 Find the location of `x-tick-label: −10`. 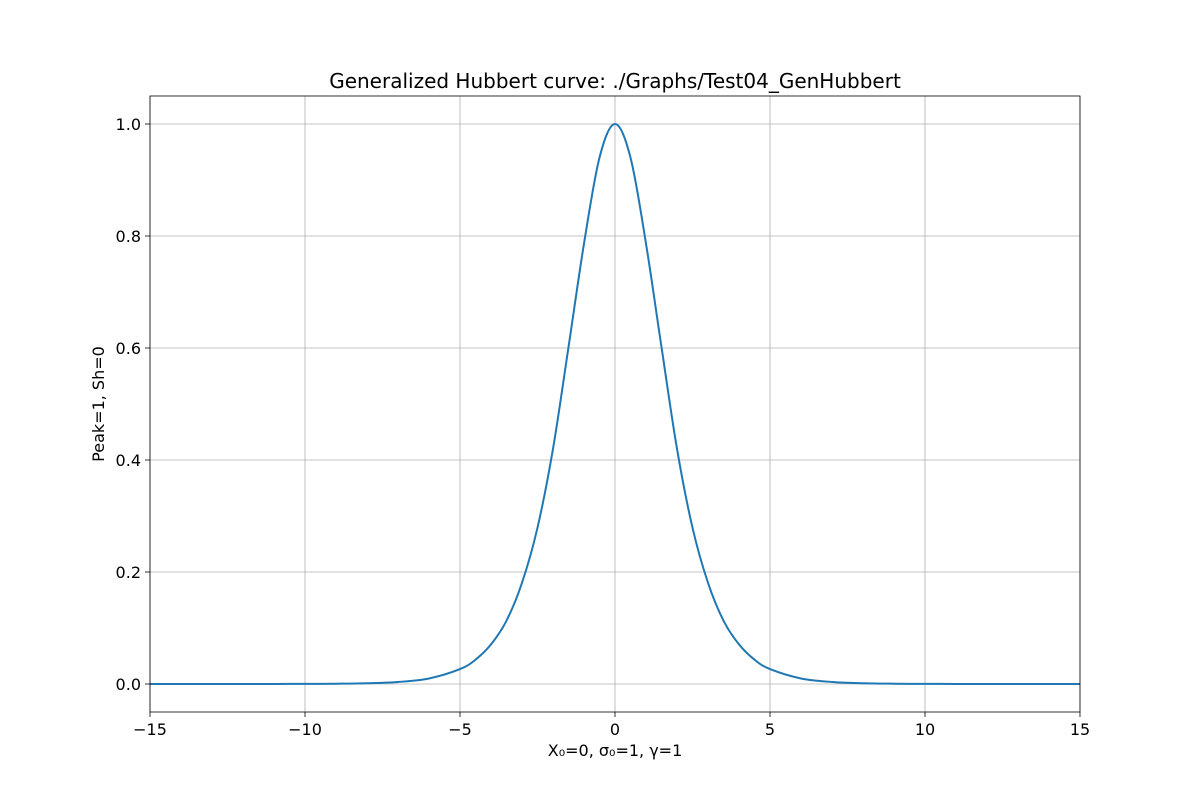

x-tick-label: −10 is located at coordinates (305, 729).